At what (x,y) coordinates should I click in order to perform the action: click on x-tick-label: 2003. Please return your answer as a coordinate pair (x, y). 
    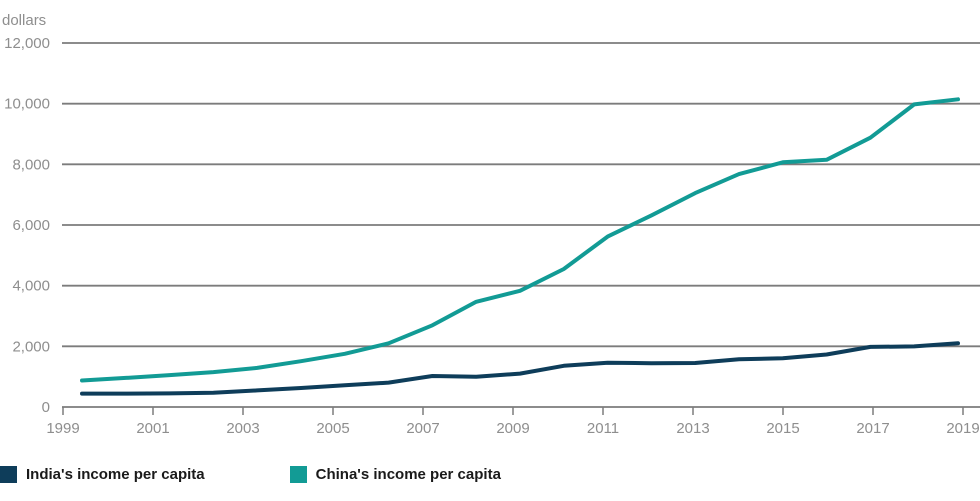
    Looking at the image, I should click on (242, 428).